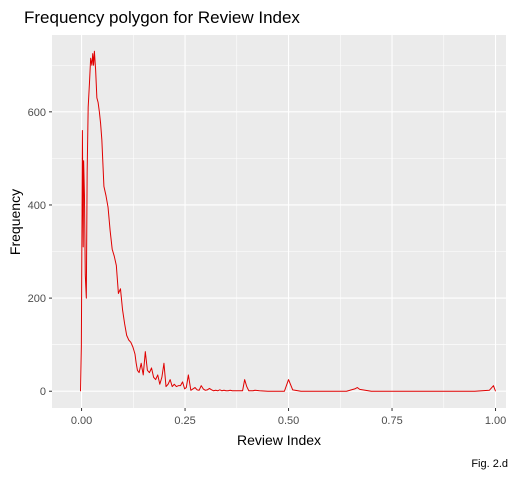 The height and width of the screenshot is (477, 515). Describe the element at coordinates (15, 222) in the screenshot. I see `y-axis-title: Frequency` at that location.